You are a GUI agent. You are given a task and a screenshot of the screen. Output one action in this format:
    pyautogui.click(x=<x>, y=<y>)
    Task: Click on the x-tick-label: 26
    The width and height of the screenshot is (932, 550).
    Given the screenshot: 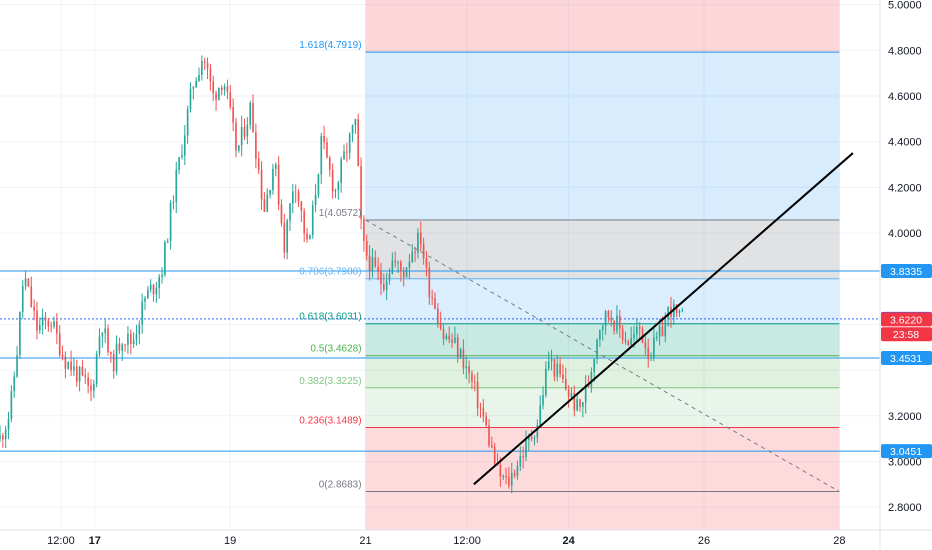 What is the action you would take?
    pyautogui.click(x=704, y=541)
    